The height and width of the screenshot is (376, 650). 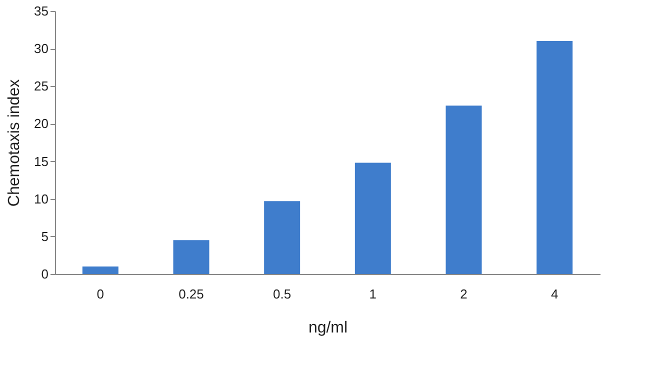 I want to click on y-tick-label: 15, so click(x=41, y=161).